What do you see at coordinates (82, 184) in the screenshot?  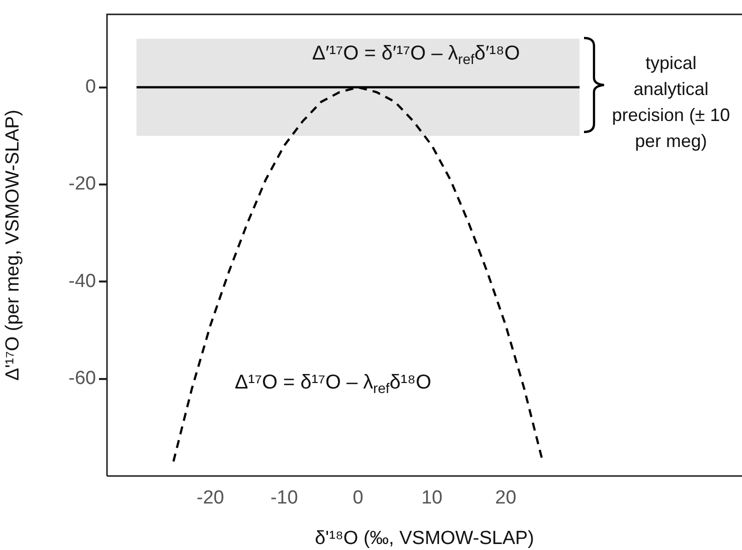 I see `y-tick-label: -20` at bounding box center [82, 184].